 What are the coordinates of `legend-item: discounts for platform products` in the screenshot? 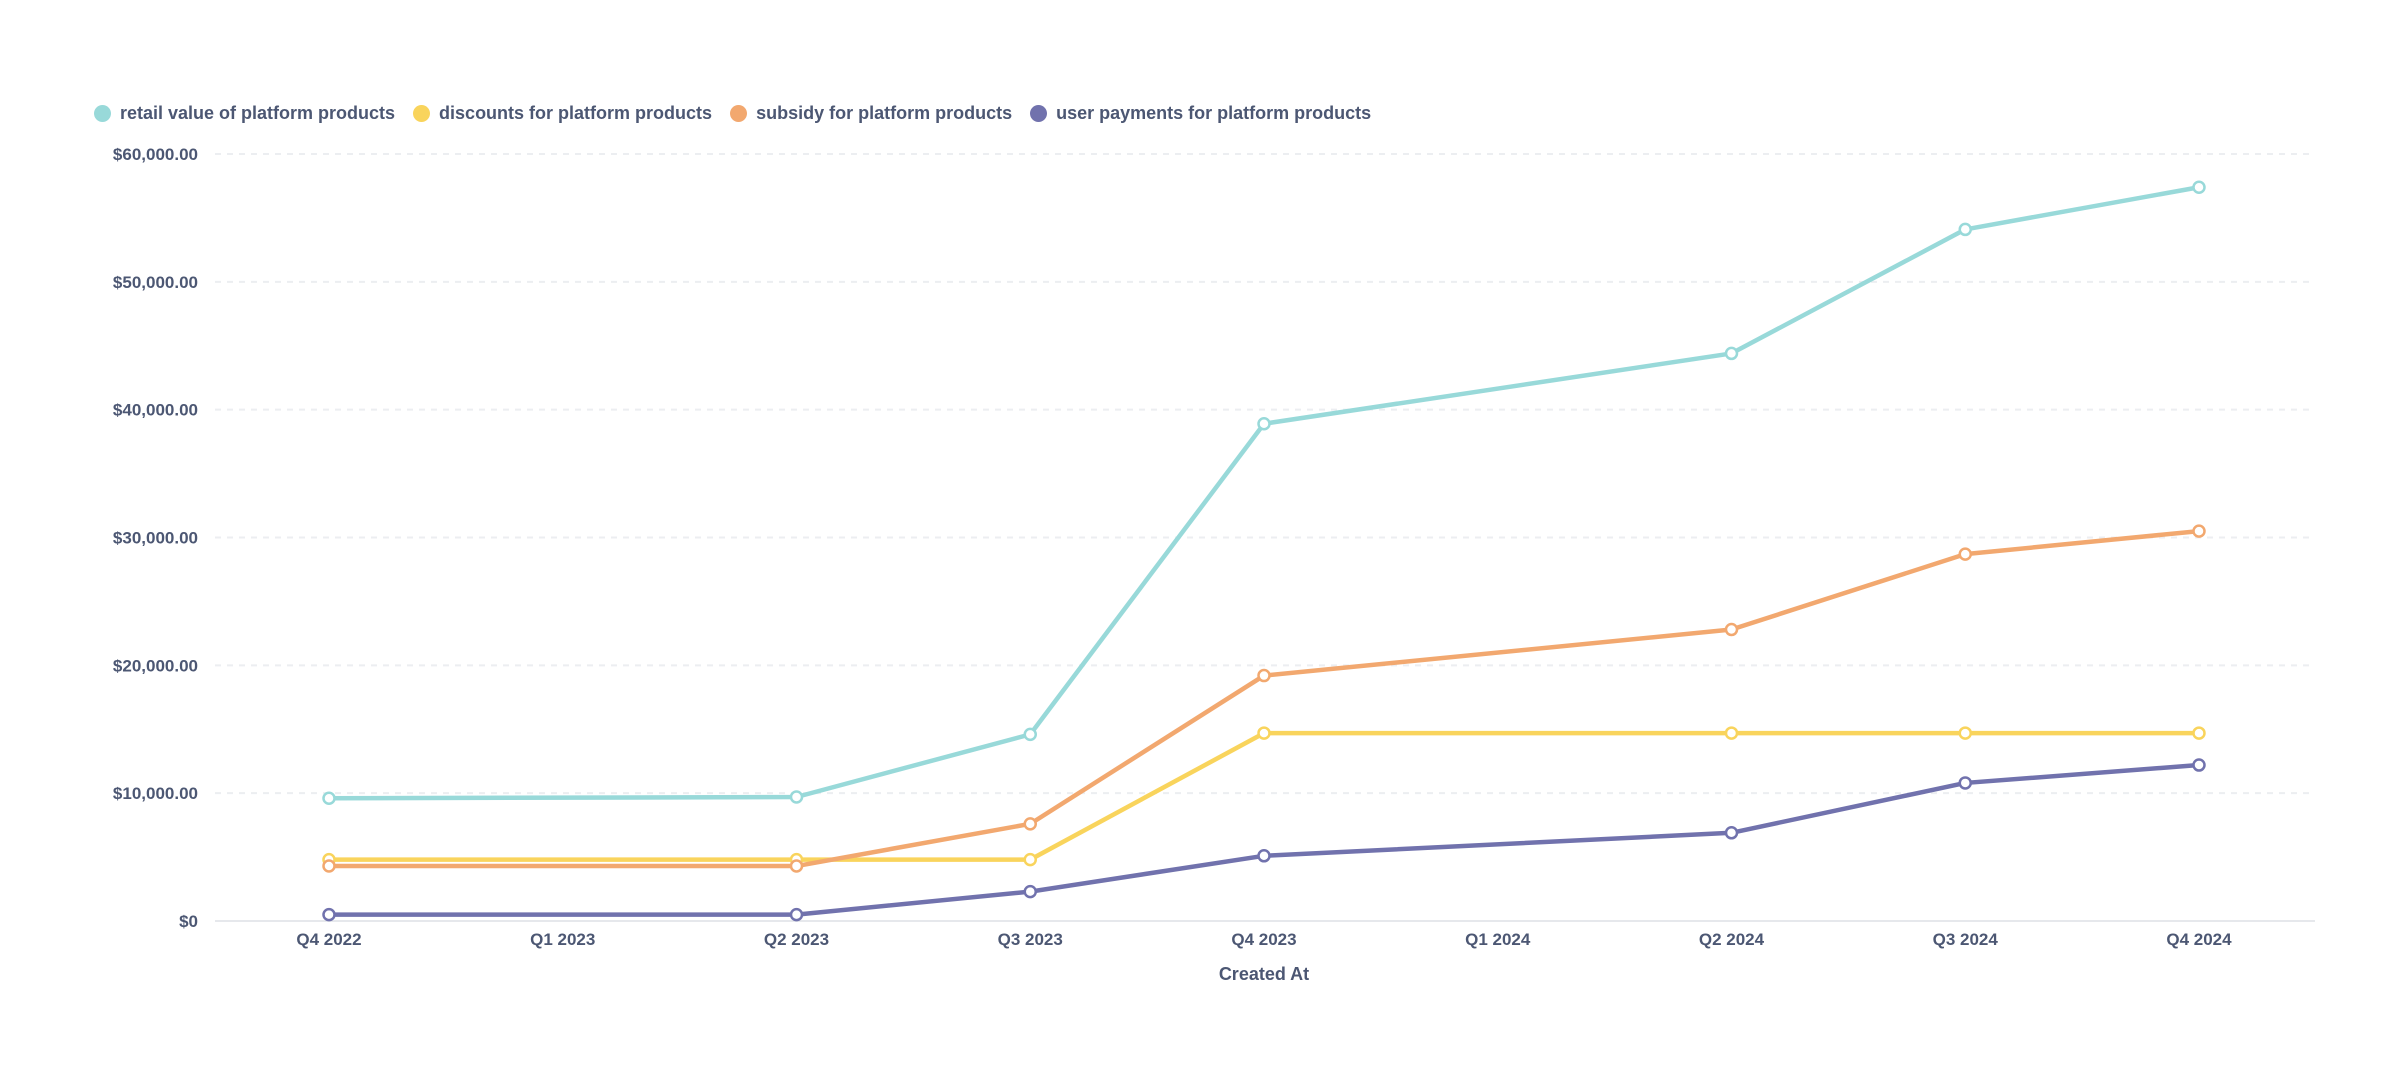 It's located at (562, 113).